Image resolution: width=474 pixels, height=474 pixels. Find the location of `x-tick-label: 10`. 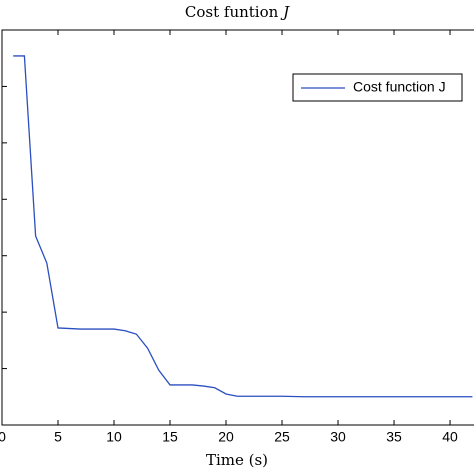

x-tick-label: 10 is located at coordinates (114, 437).